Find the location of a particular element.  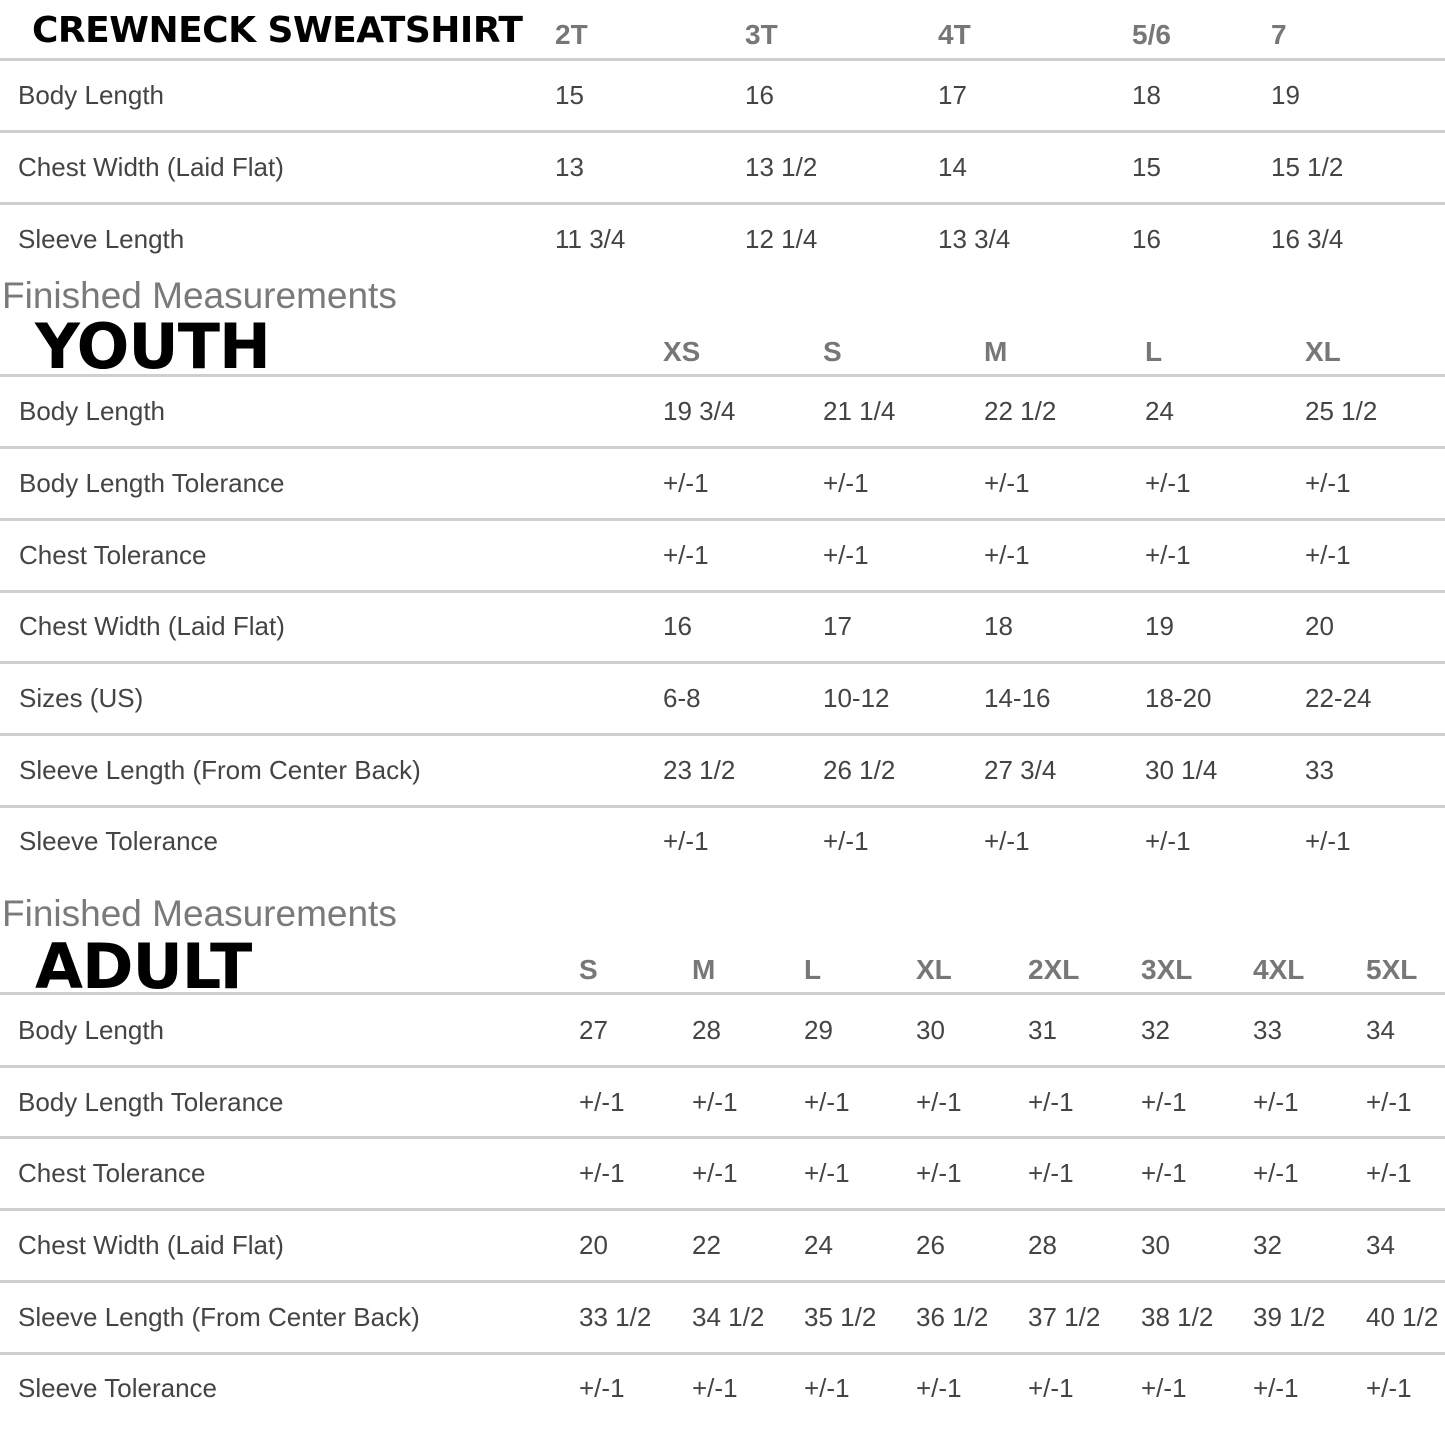

crewneck-row-label: Chest Width (Laid Flat) is located at coordinates (151, 167).